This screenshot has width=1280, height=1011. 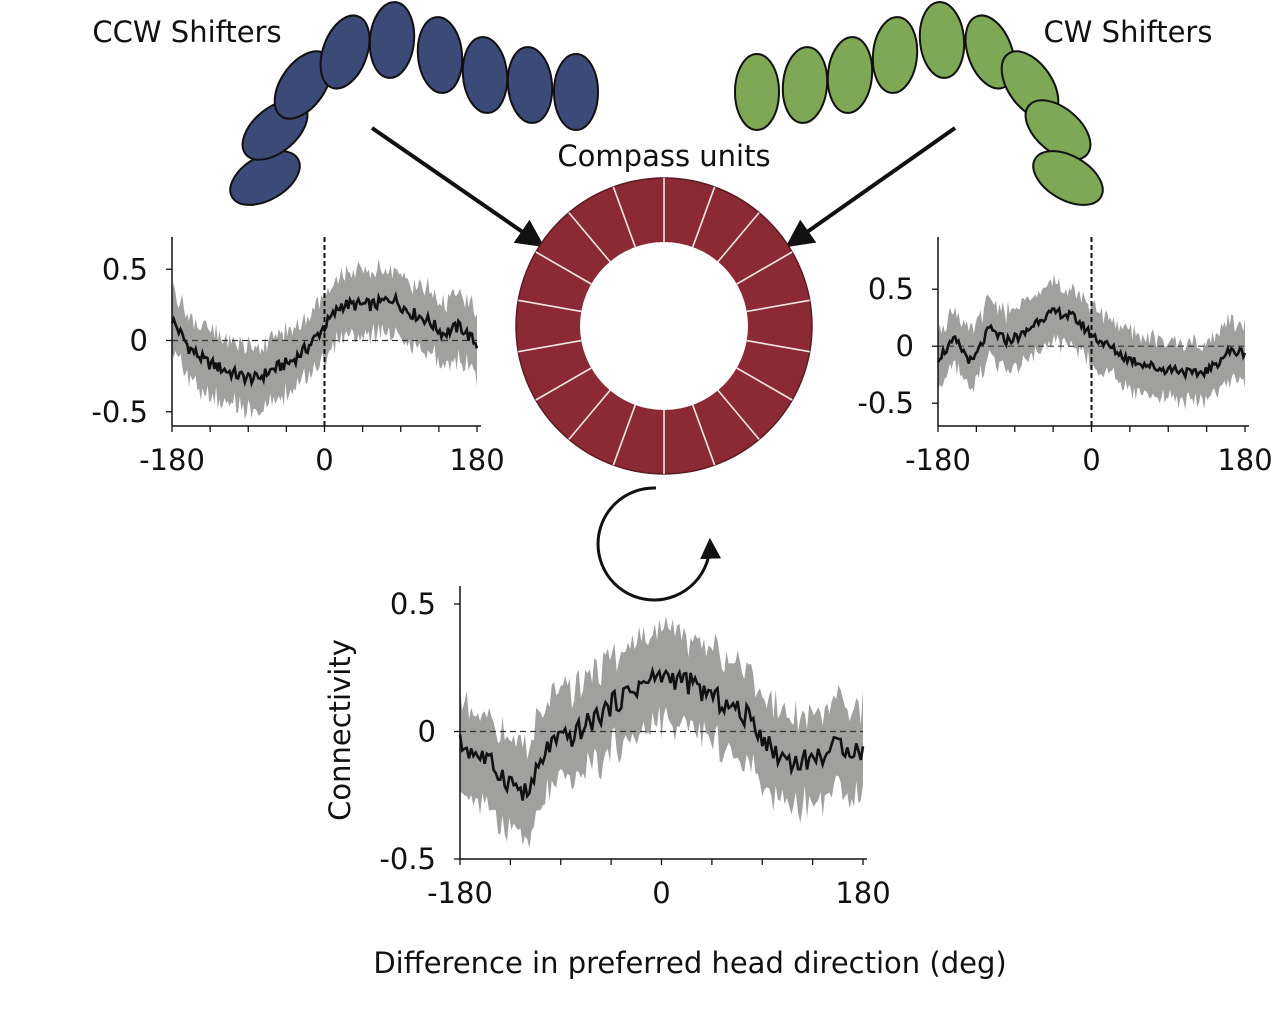 I want to click on ccw-y-tick-label: 0.5, so click(x=125, y=269).